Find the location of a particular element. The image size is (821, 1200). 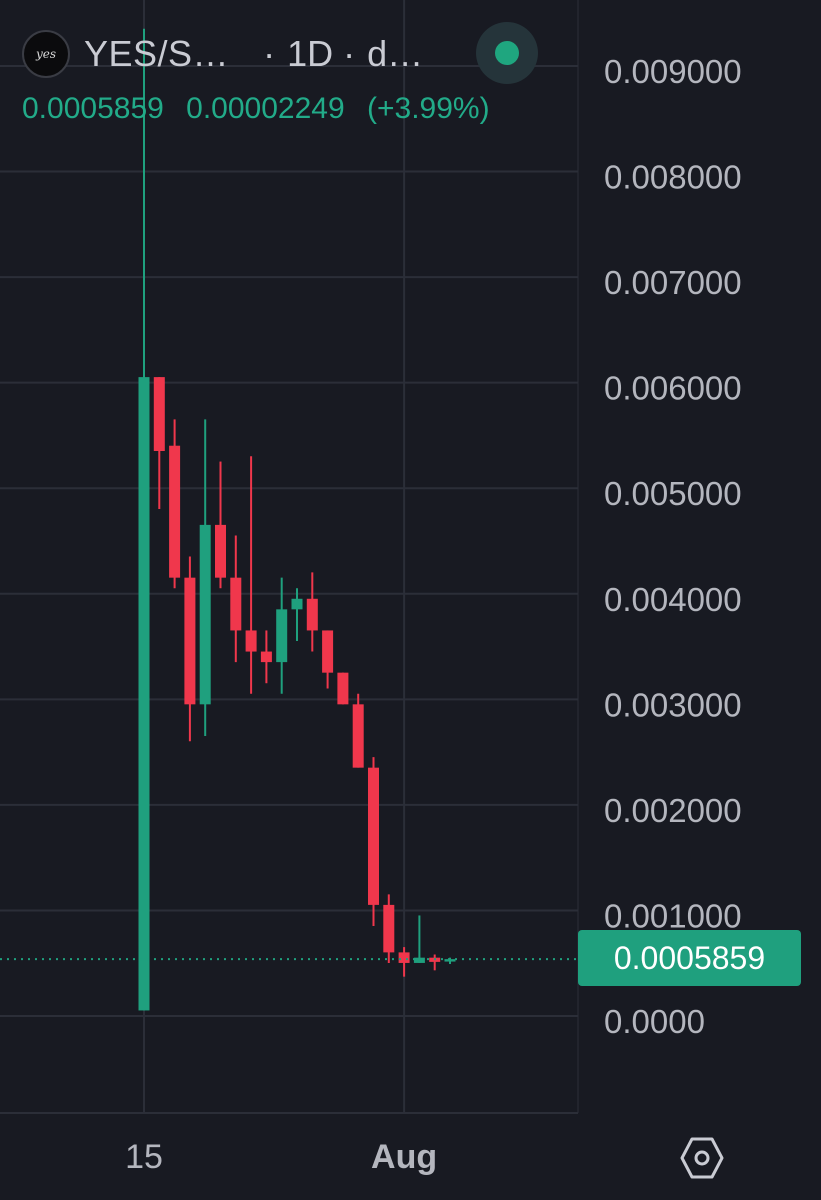

x-tick-label: Aug is located at coordinates (404, 1157).